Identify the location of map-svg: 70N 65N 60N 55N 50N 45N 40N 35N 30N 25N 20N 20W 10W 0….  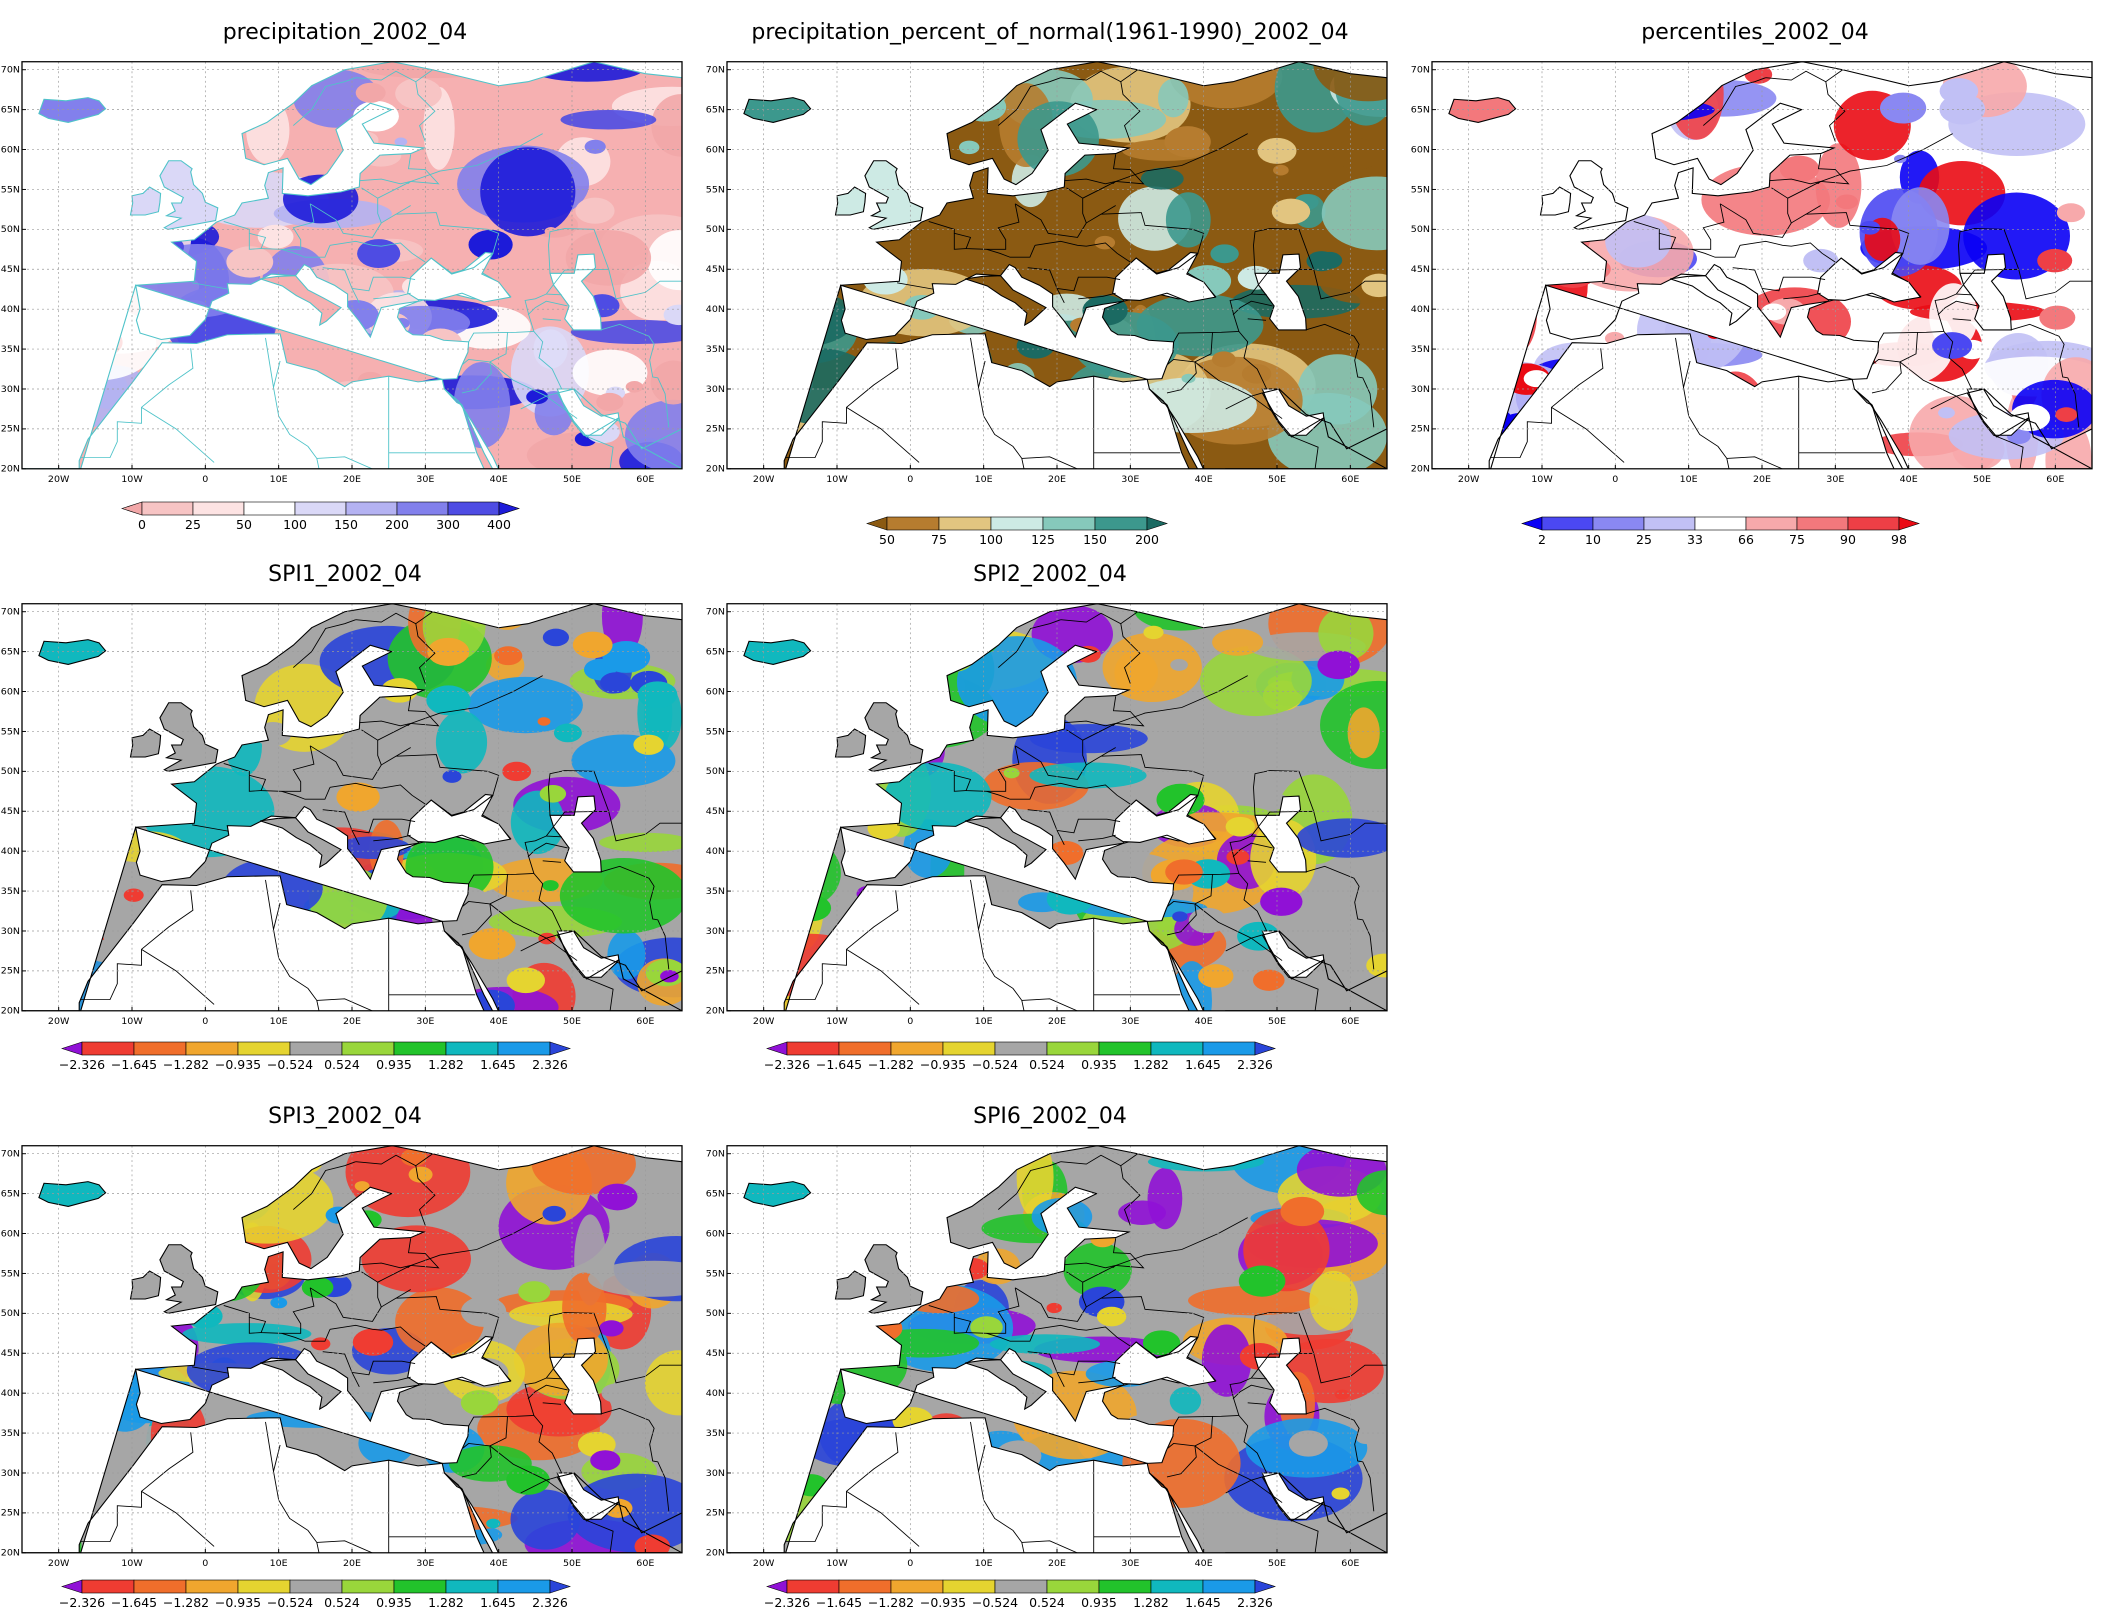
(342, 273).